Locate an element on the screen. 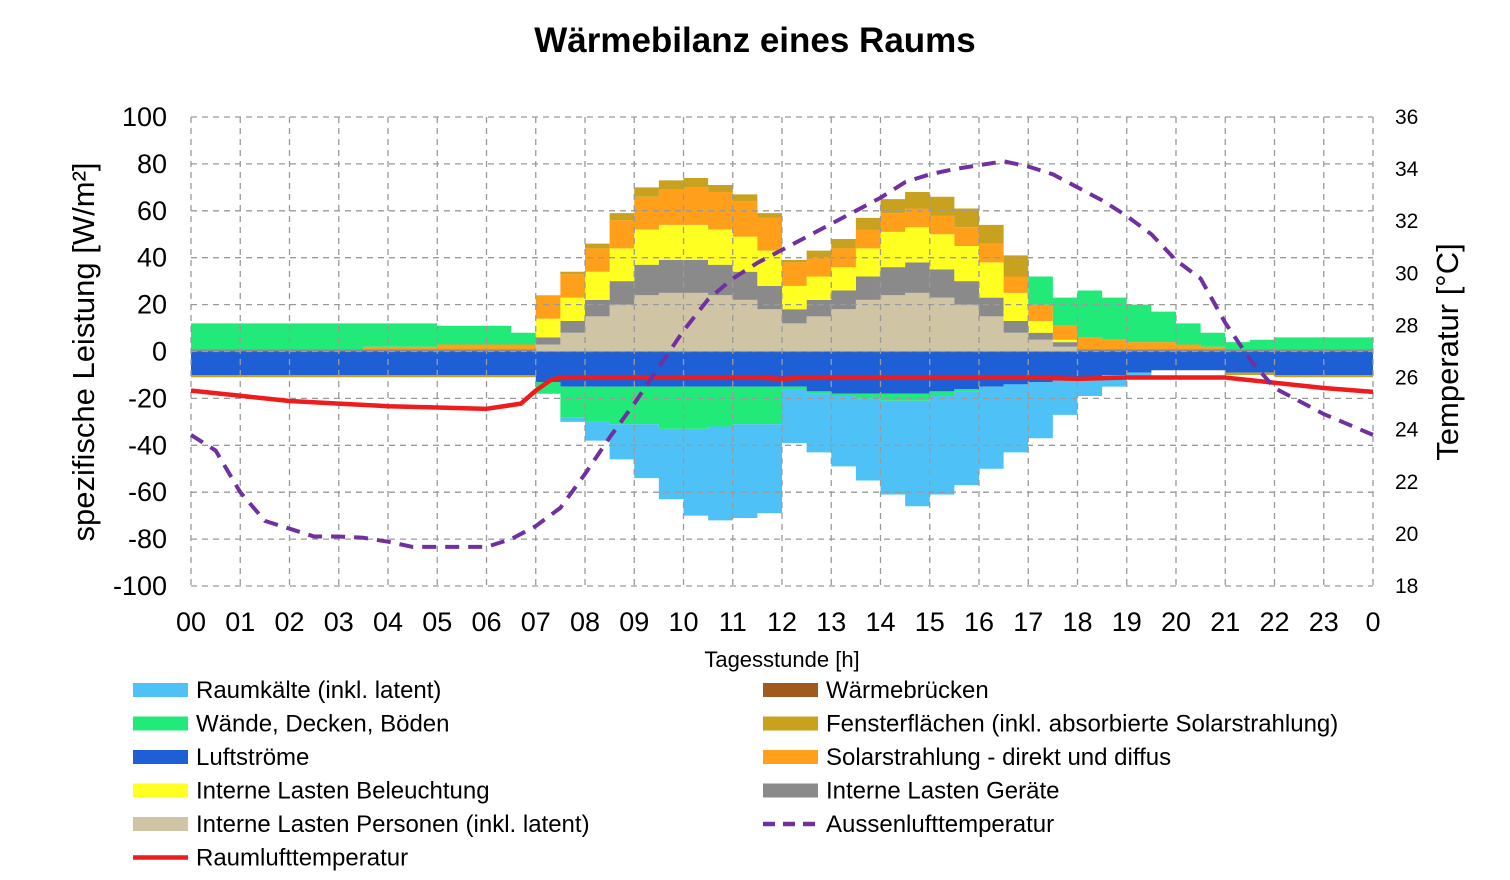  y2-tick-label: 22 is located at coordinates (1406, 482).